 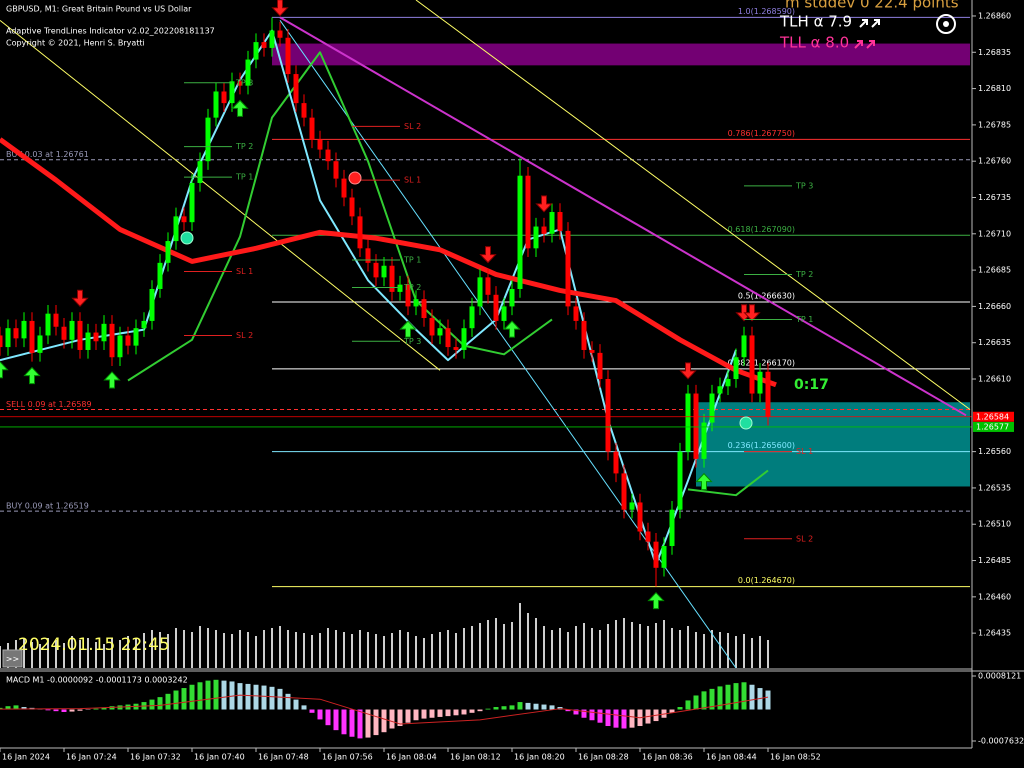 I want to click on x-tick-label: 16 Jan 07:40, so click(x=219, y=757).